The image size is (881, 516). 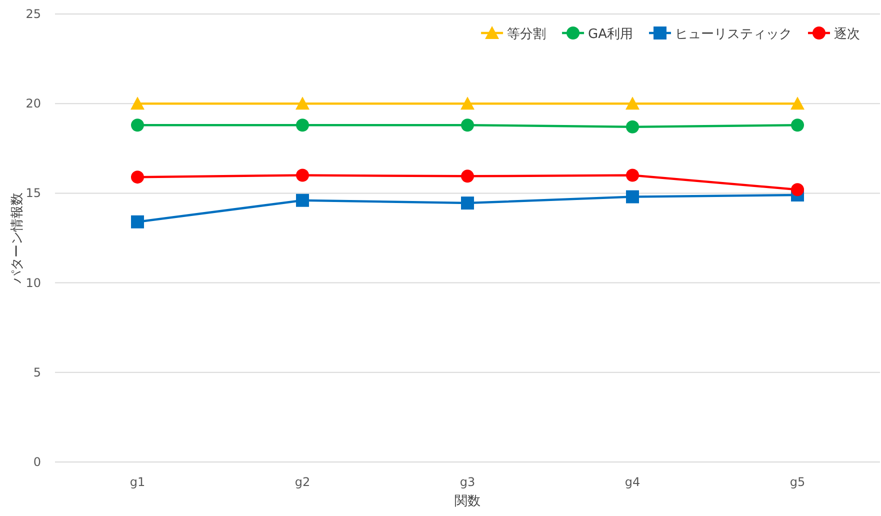 I want to click on x-tick-label: g1, so click(x=138, y=482).